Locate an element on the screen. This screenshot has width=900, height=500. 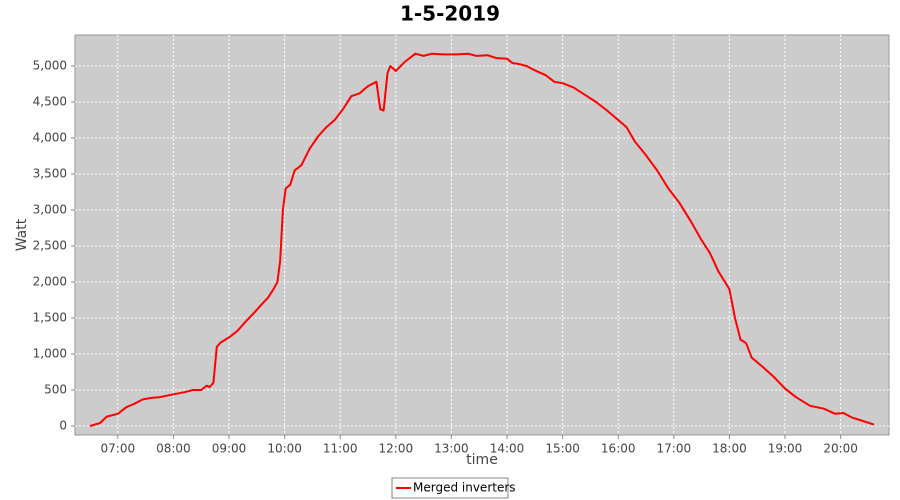
chart-title: 1-5-2019 is located at coordinates (450, 14).